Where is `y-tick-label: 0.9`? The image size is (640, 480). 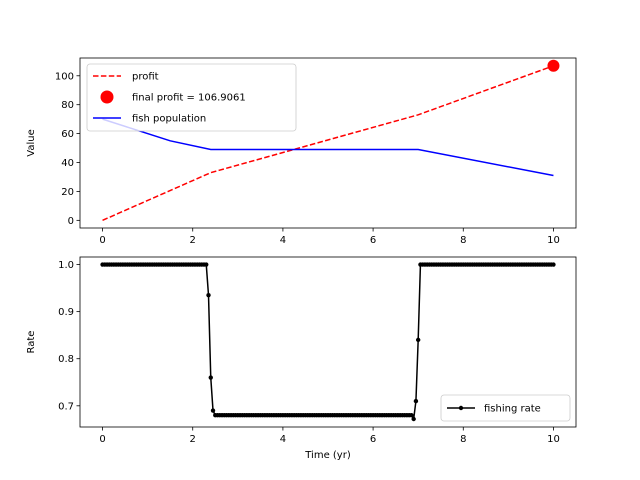 y-tick-label: 0.9 is located at coordinates (66, 312).